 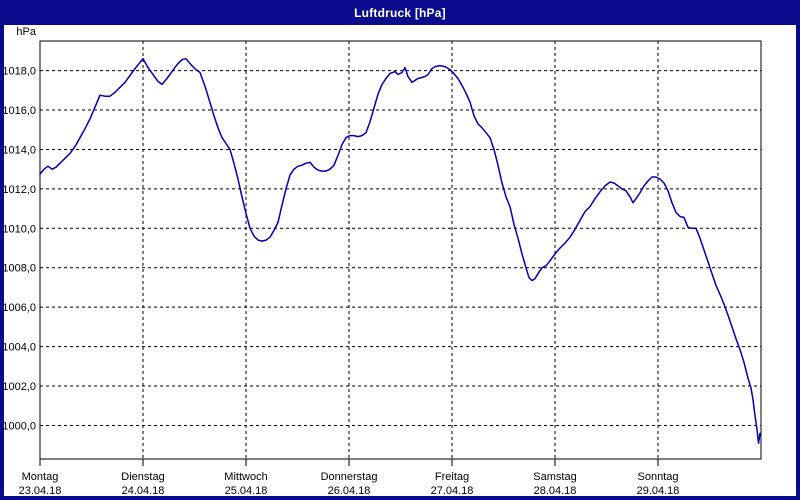 What do you see at coordinates (245, 477) in the screenshot?
I see `x-tick-label-day: Mittwoch` at bounding box center [245, 477].